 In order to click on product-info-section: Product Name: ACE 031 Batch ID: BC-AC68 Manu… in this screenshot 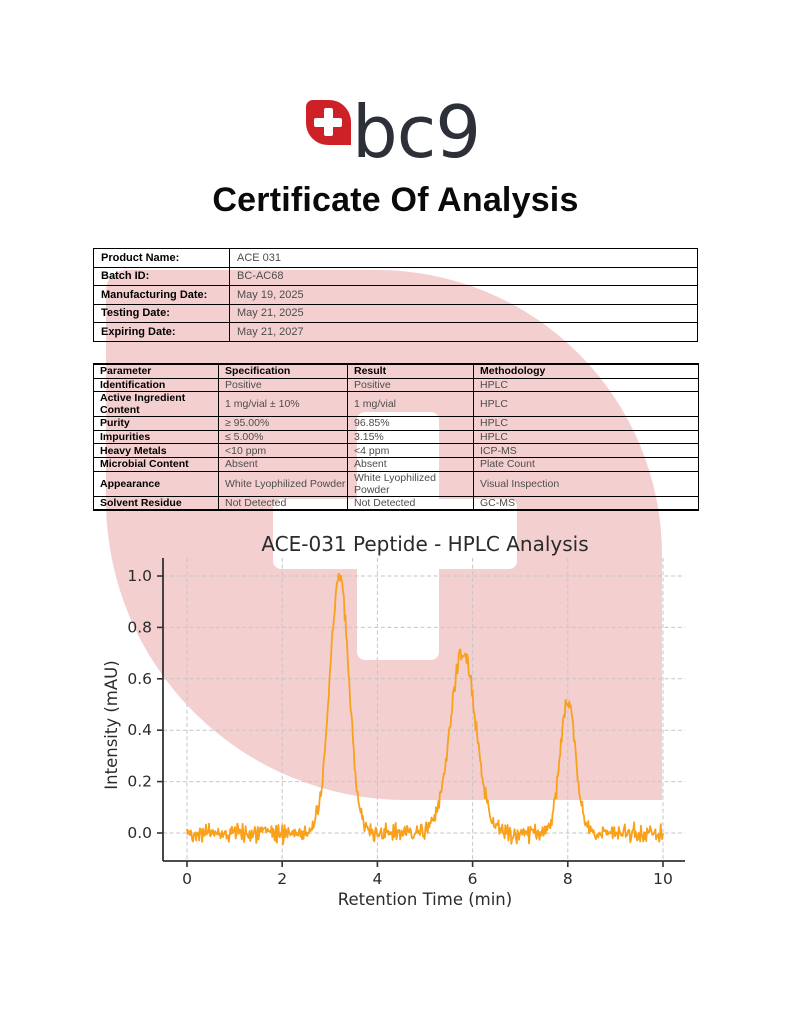, I will do `click(395, 295)`.